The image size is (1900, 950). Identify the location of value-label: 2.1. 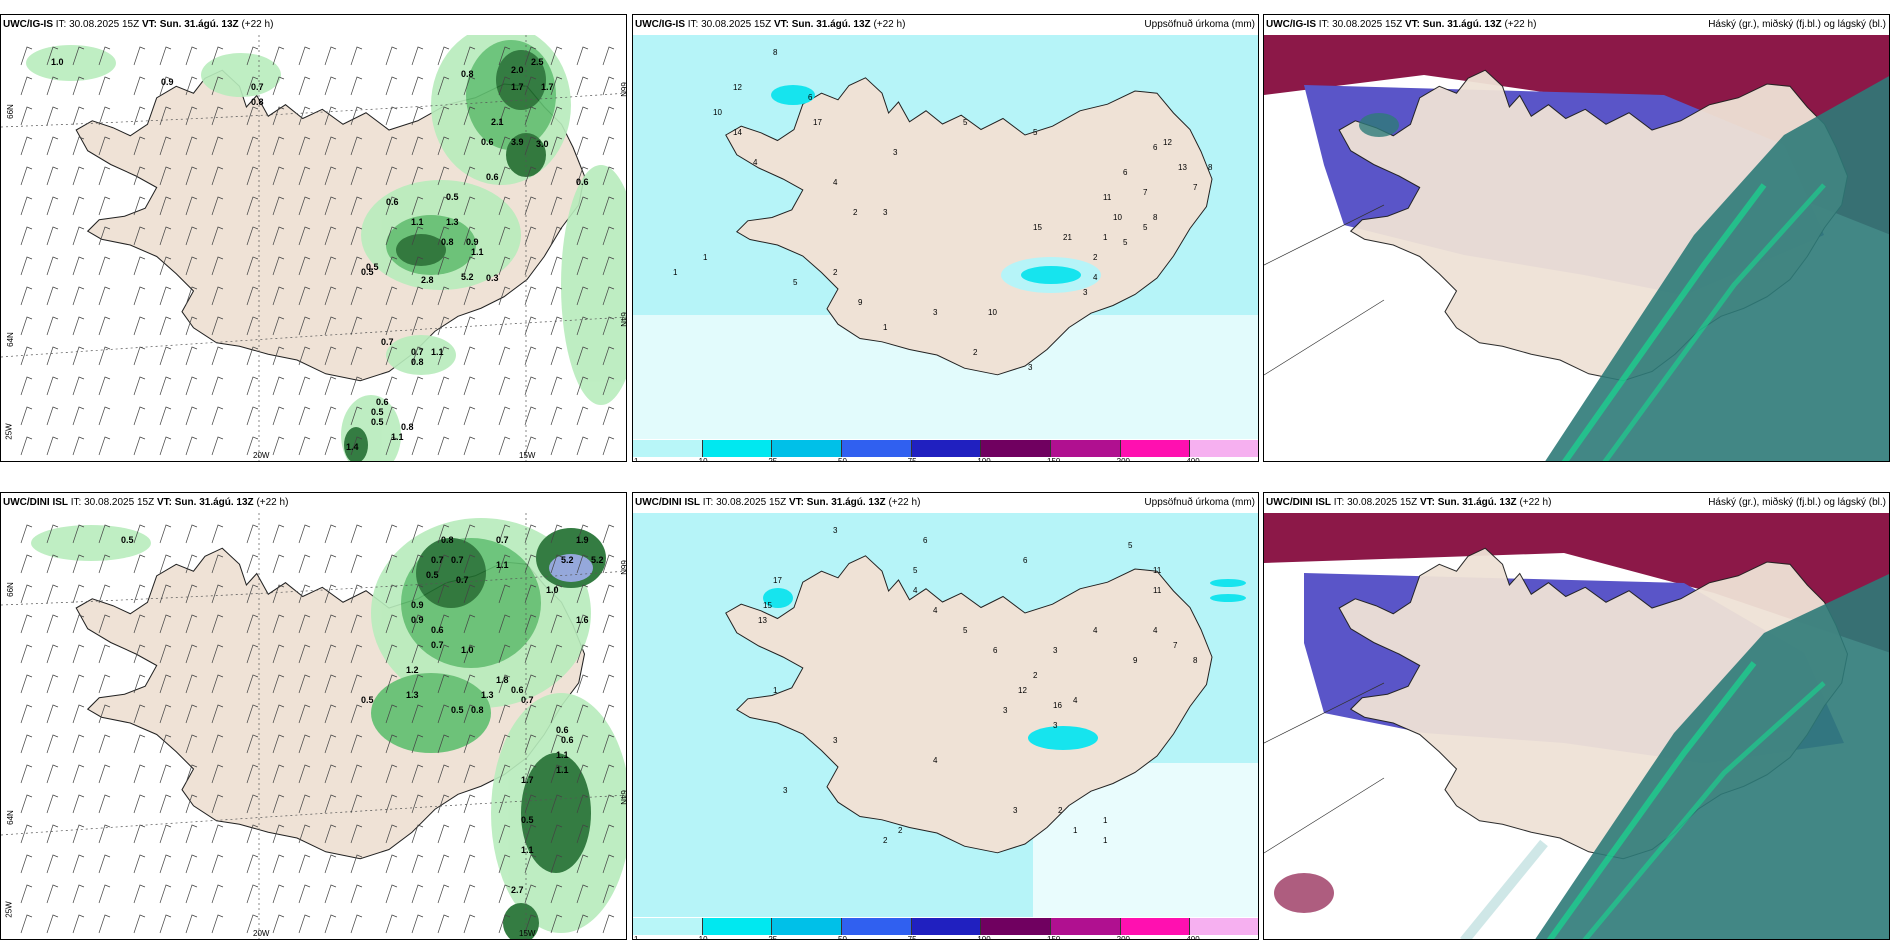
(497, 122).